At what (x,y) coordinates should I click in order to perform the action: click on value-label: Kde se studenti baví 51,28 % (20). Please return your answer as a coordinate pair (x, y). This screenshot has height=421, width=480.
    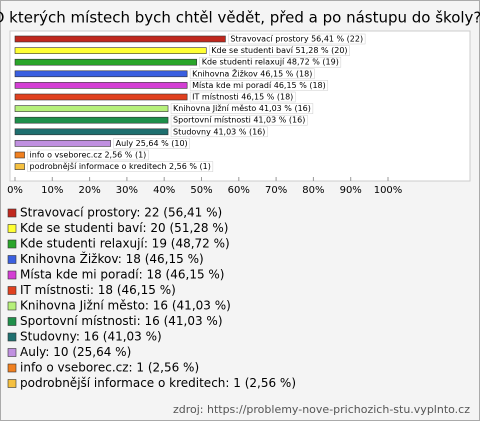
    Looking at the image, I should click on (279, 50).